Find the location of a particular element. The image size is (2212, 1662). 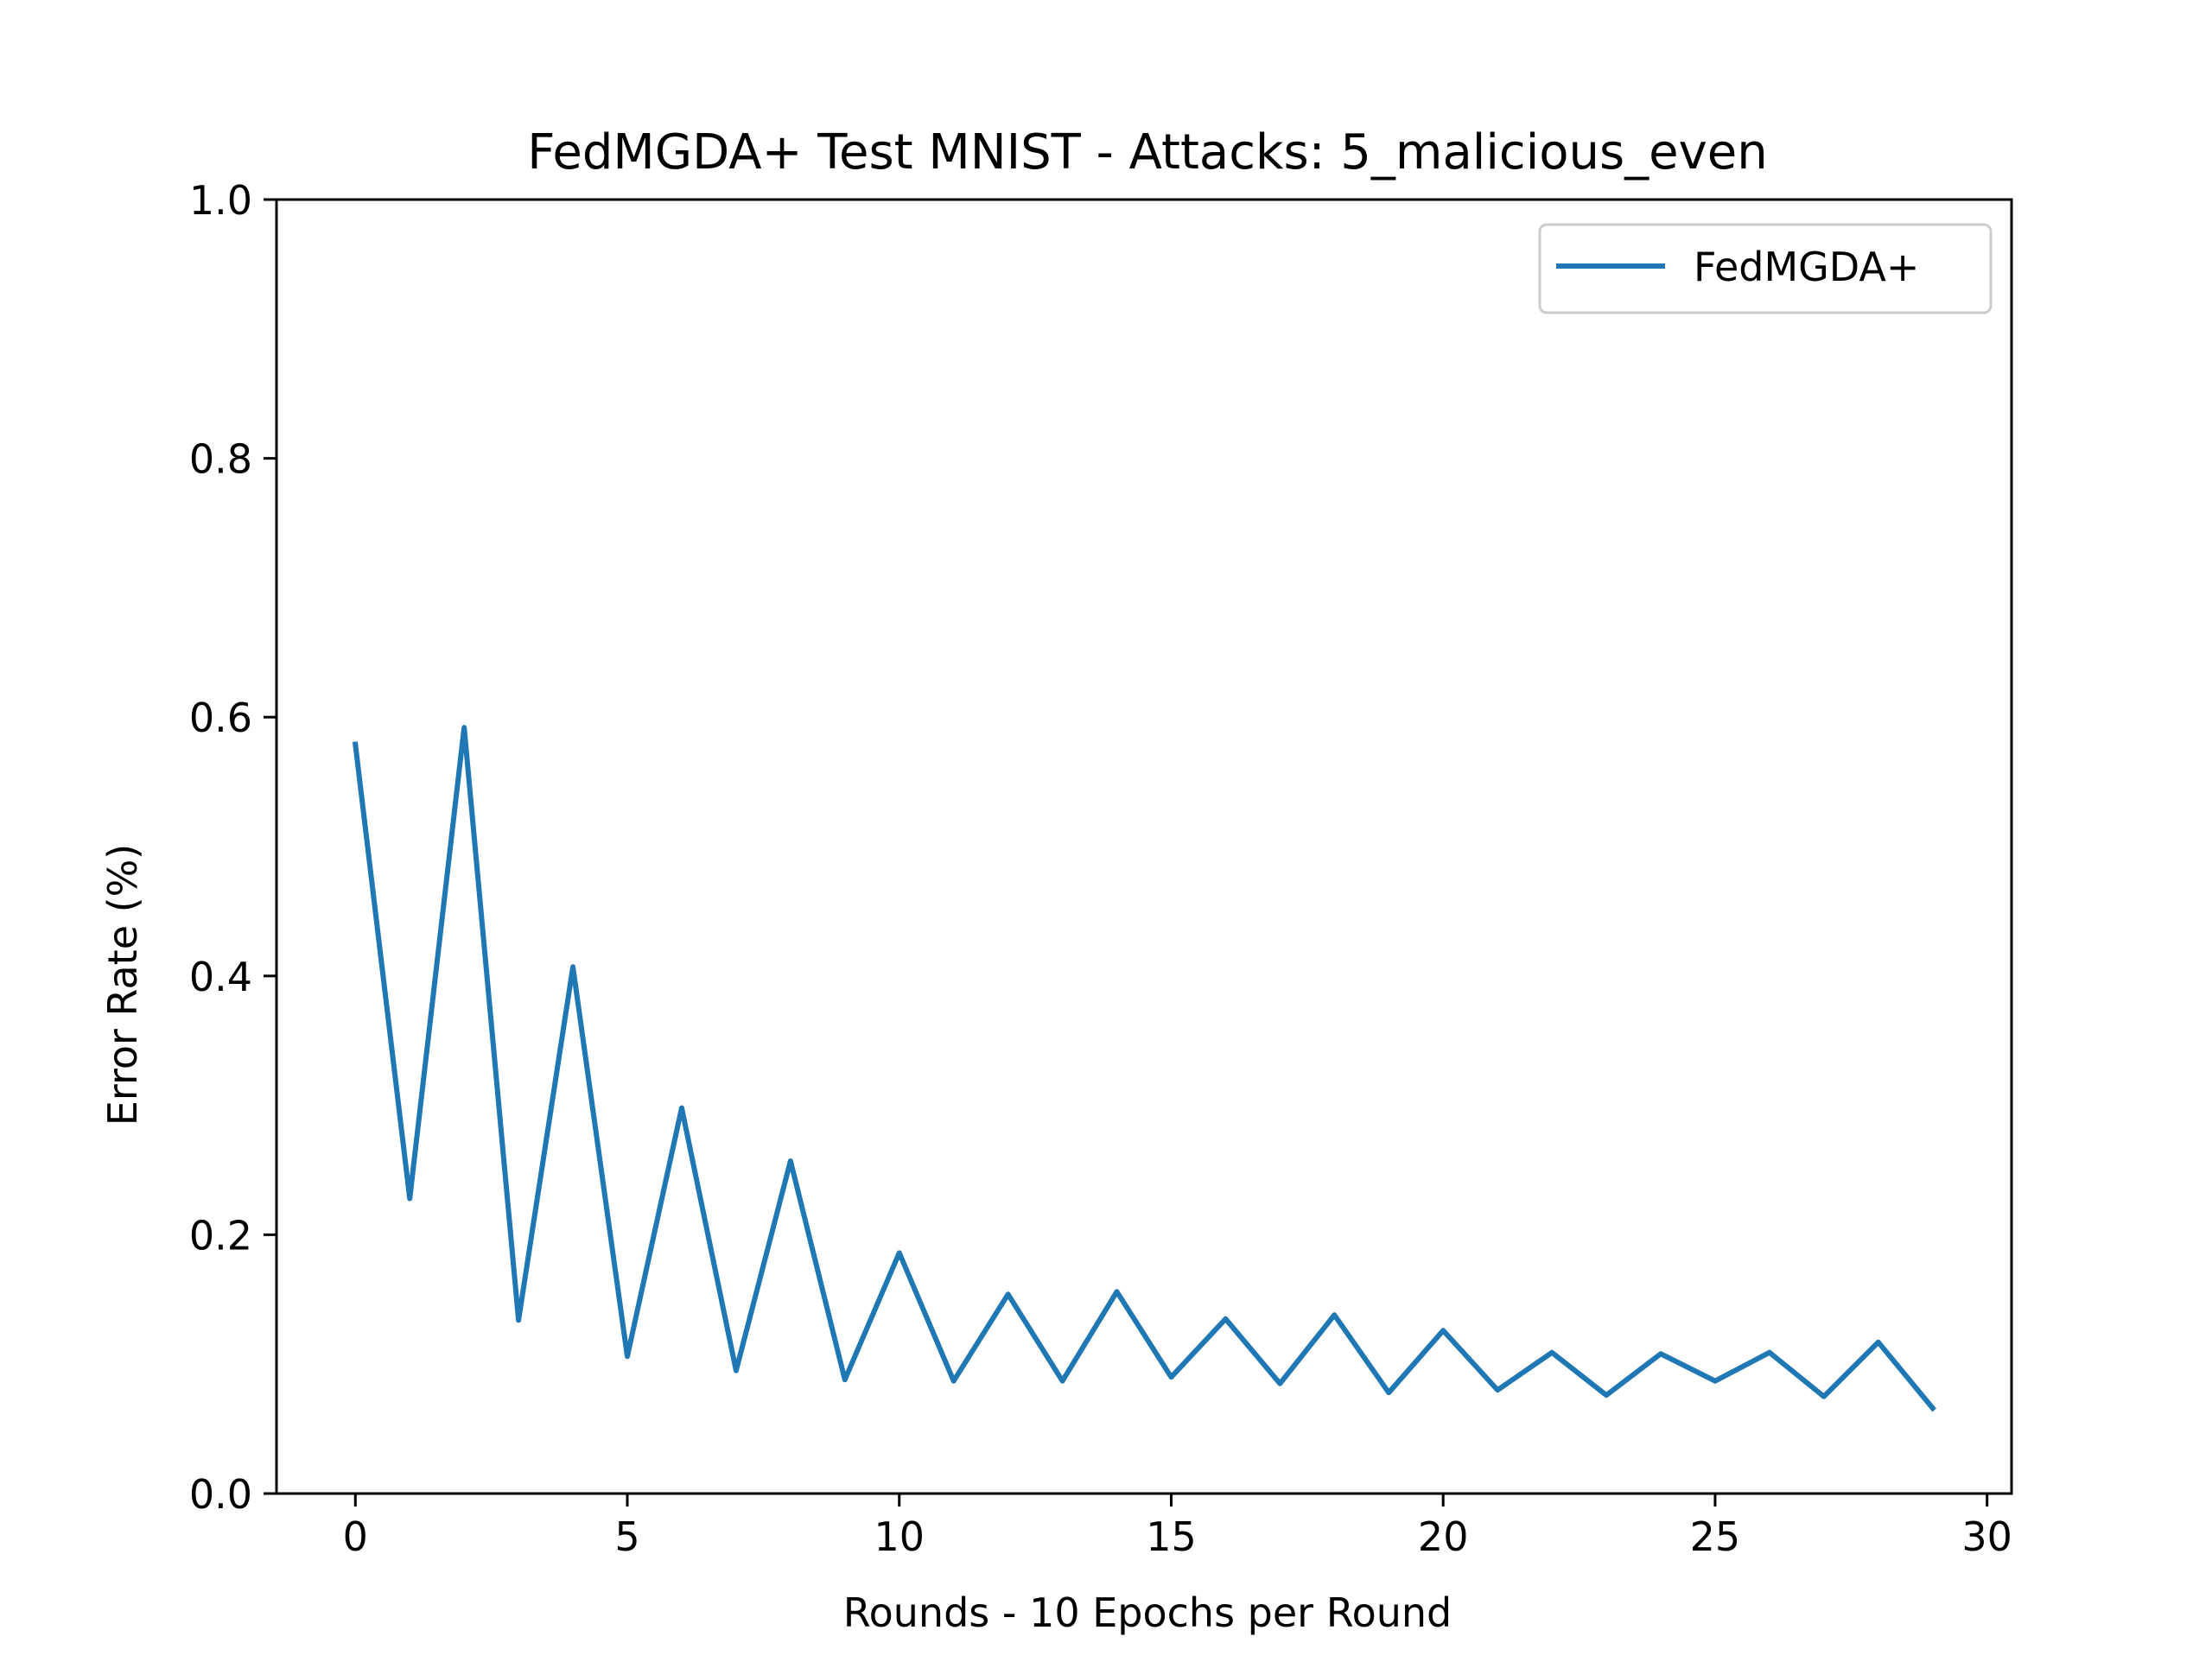

legend-box is located at coordinates (1765, 268).